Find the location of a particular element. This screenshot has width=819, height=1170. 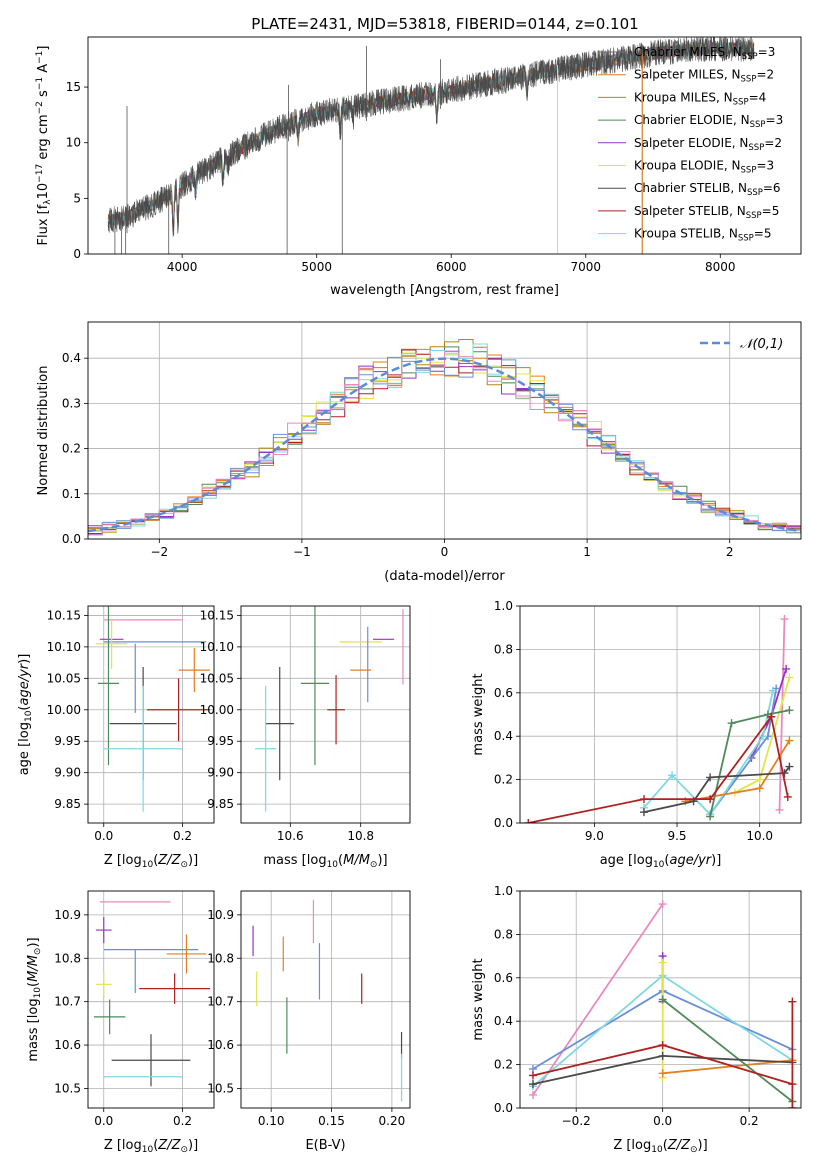

y-tick-label: 10.10 is located at coordinates (64, 647).